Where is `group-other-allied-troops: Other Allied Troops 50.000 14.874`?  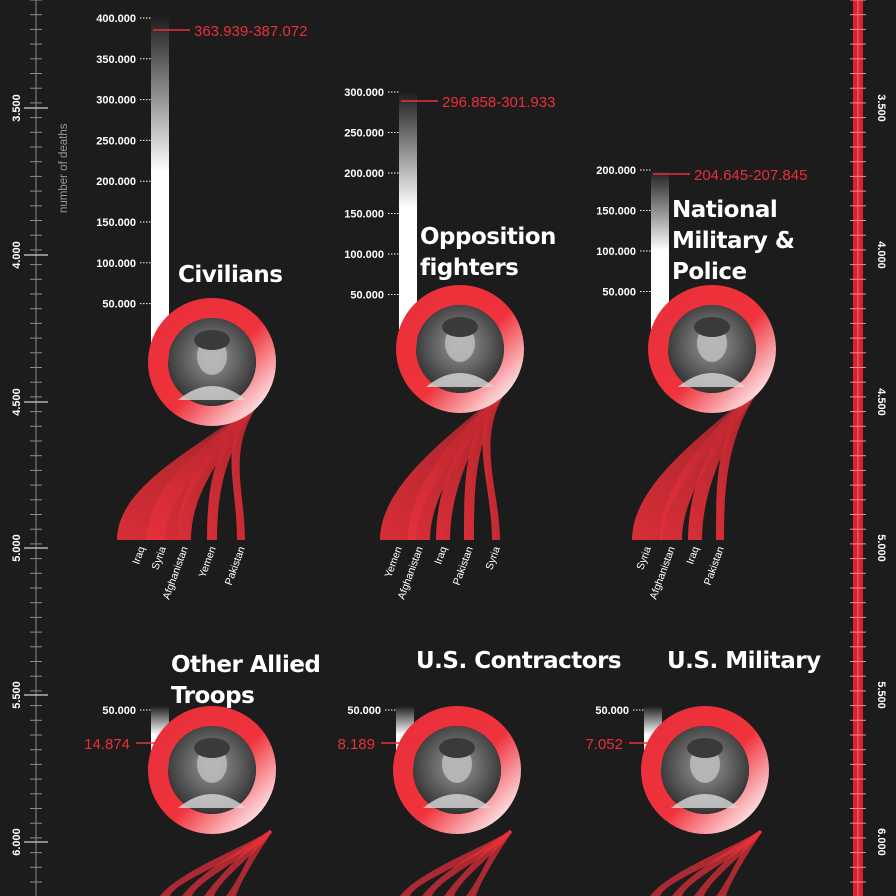
group-other-allied-troops: Other Allied Troops 50.000 14.874 is located at coordinates (202, 743).